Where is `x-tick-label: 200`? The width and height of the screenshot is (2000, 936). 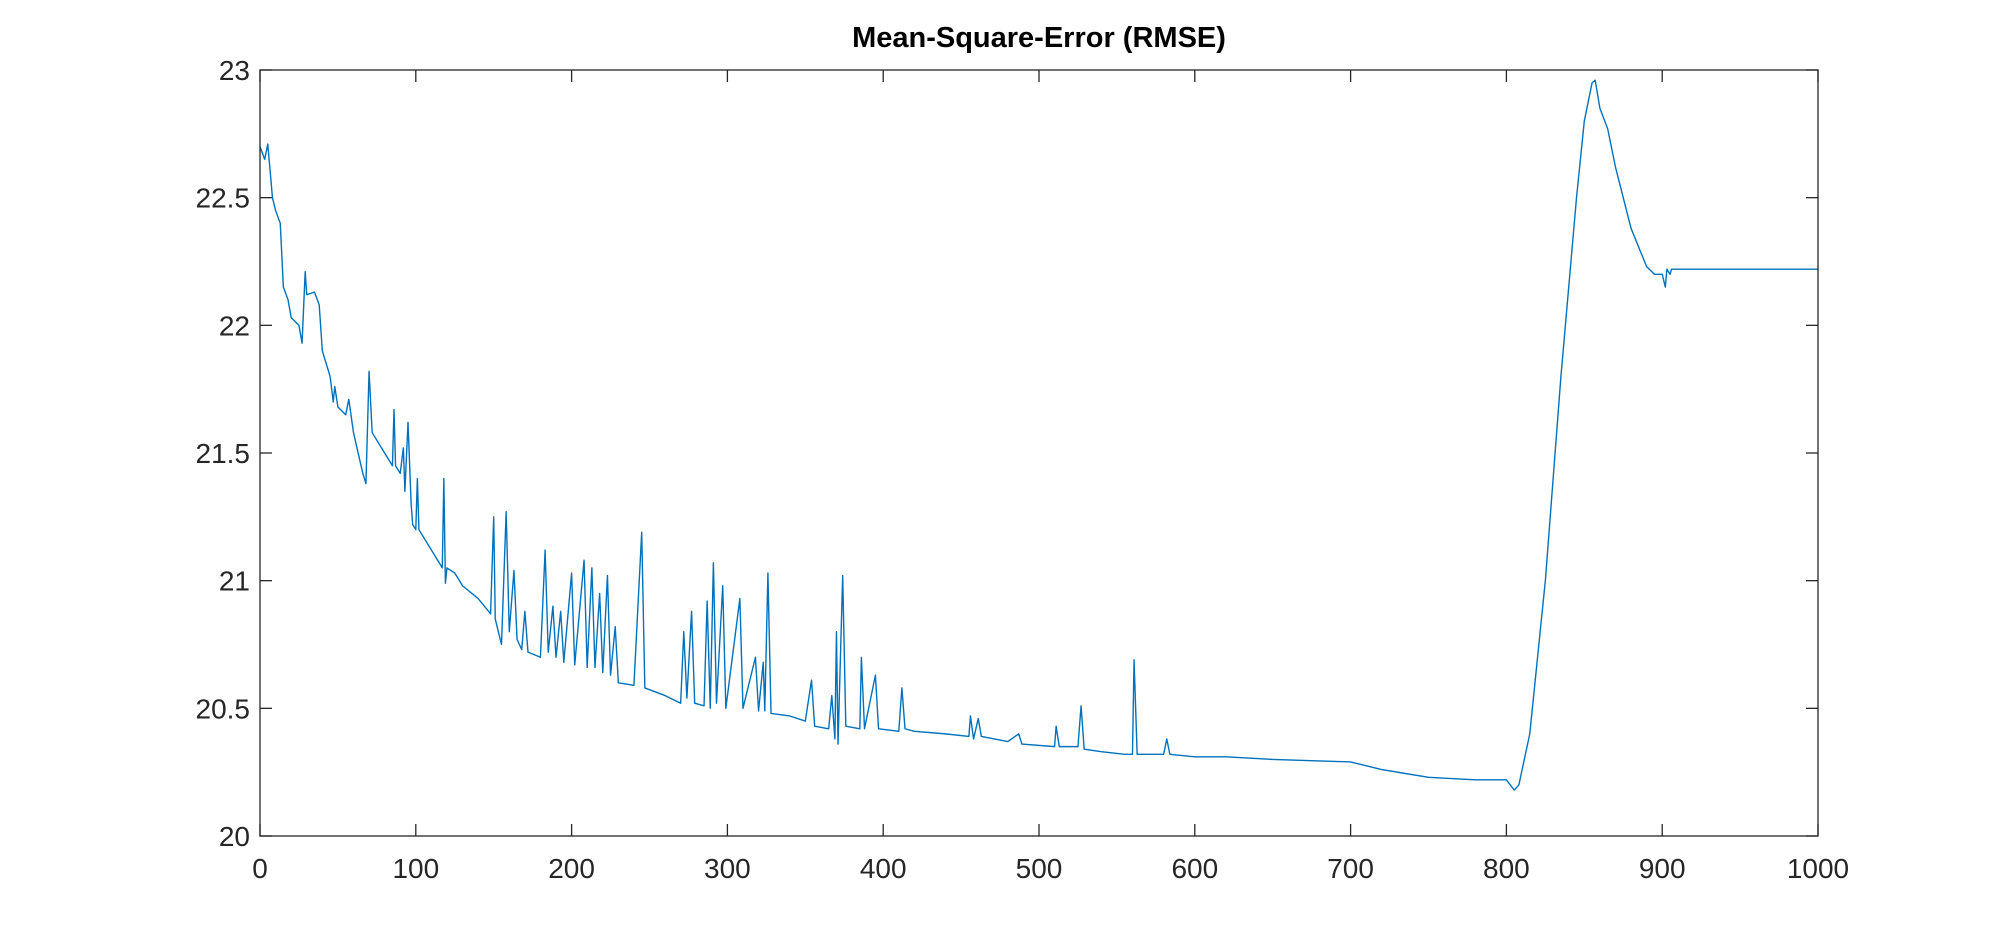
x-tick-label: 200 is located at coordinates (571, 868).